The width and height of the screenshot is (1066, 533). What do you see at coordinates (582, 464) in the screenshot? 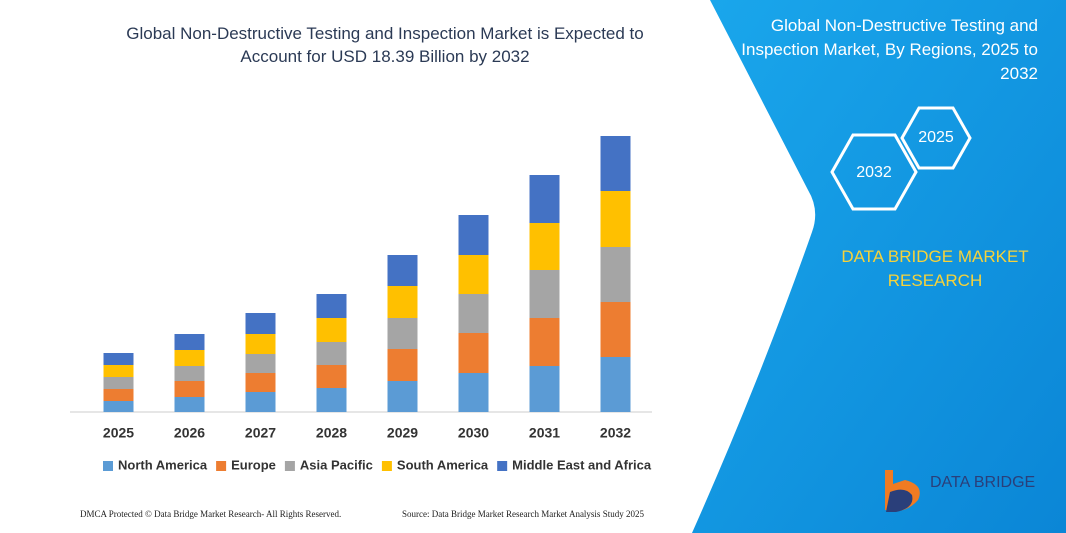
I see `legend-label: Middle East and Africa` at bounding box center [582, 464].